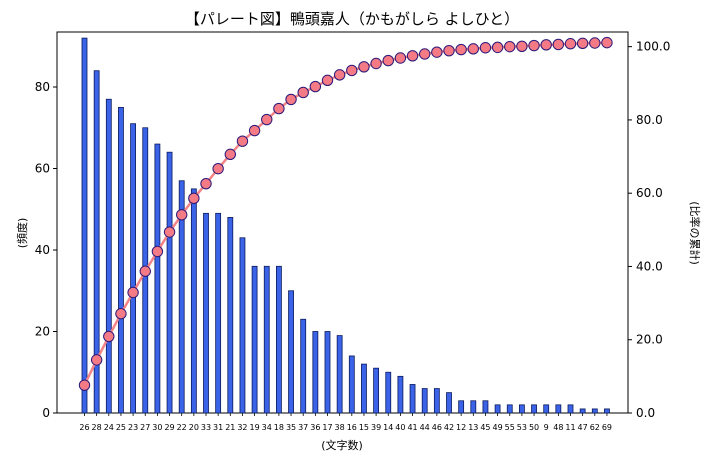 The image size is (705, 462). Describe the element at coordinates (303, 427) in the screenshot. I see `x-tick-label: 37` at that location.